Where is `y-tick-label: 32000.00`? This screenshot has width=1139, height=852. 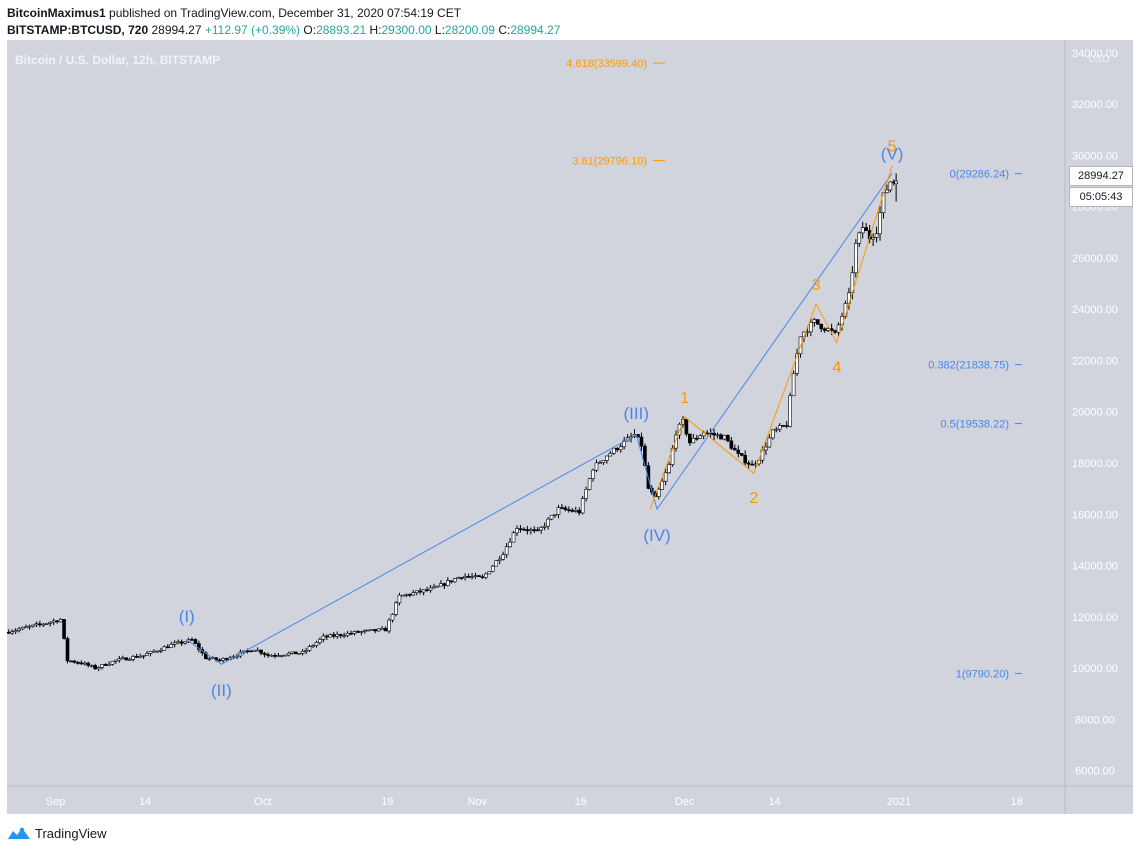
y-tick-label: 32000.00 is located at coordinates (1095, 105).